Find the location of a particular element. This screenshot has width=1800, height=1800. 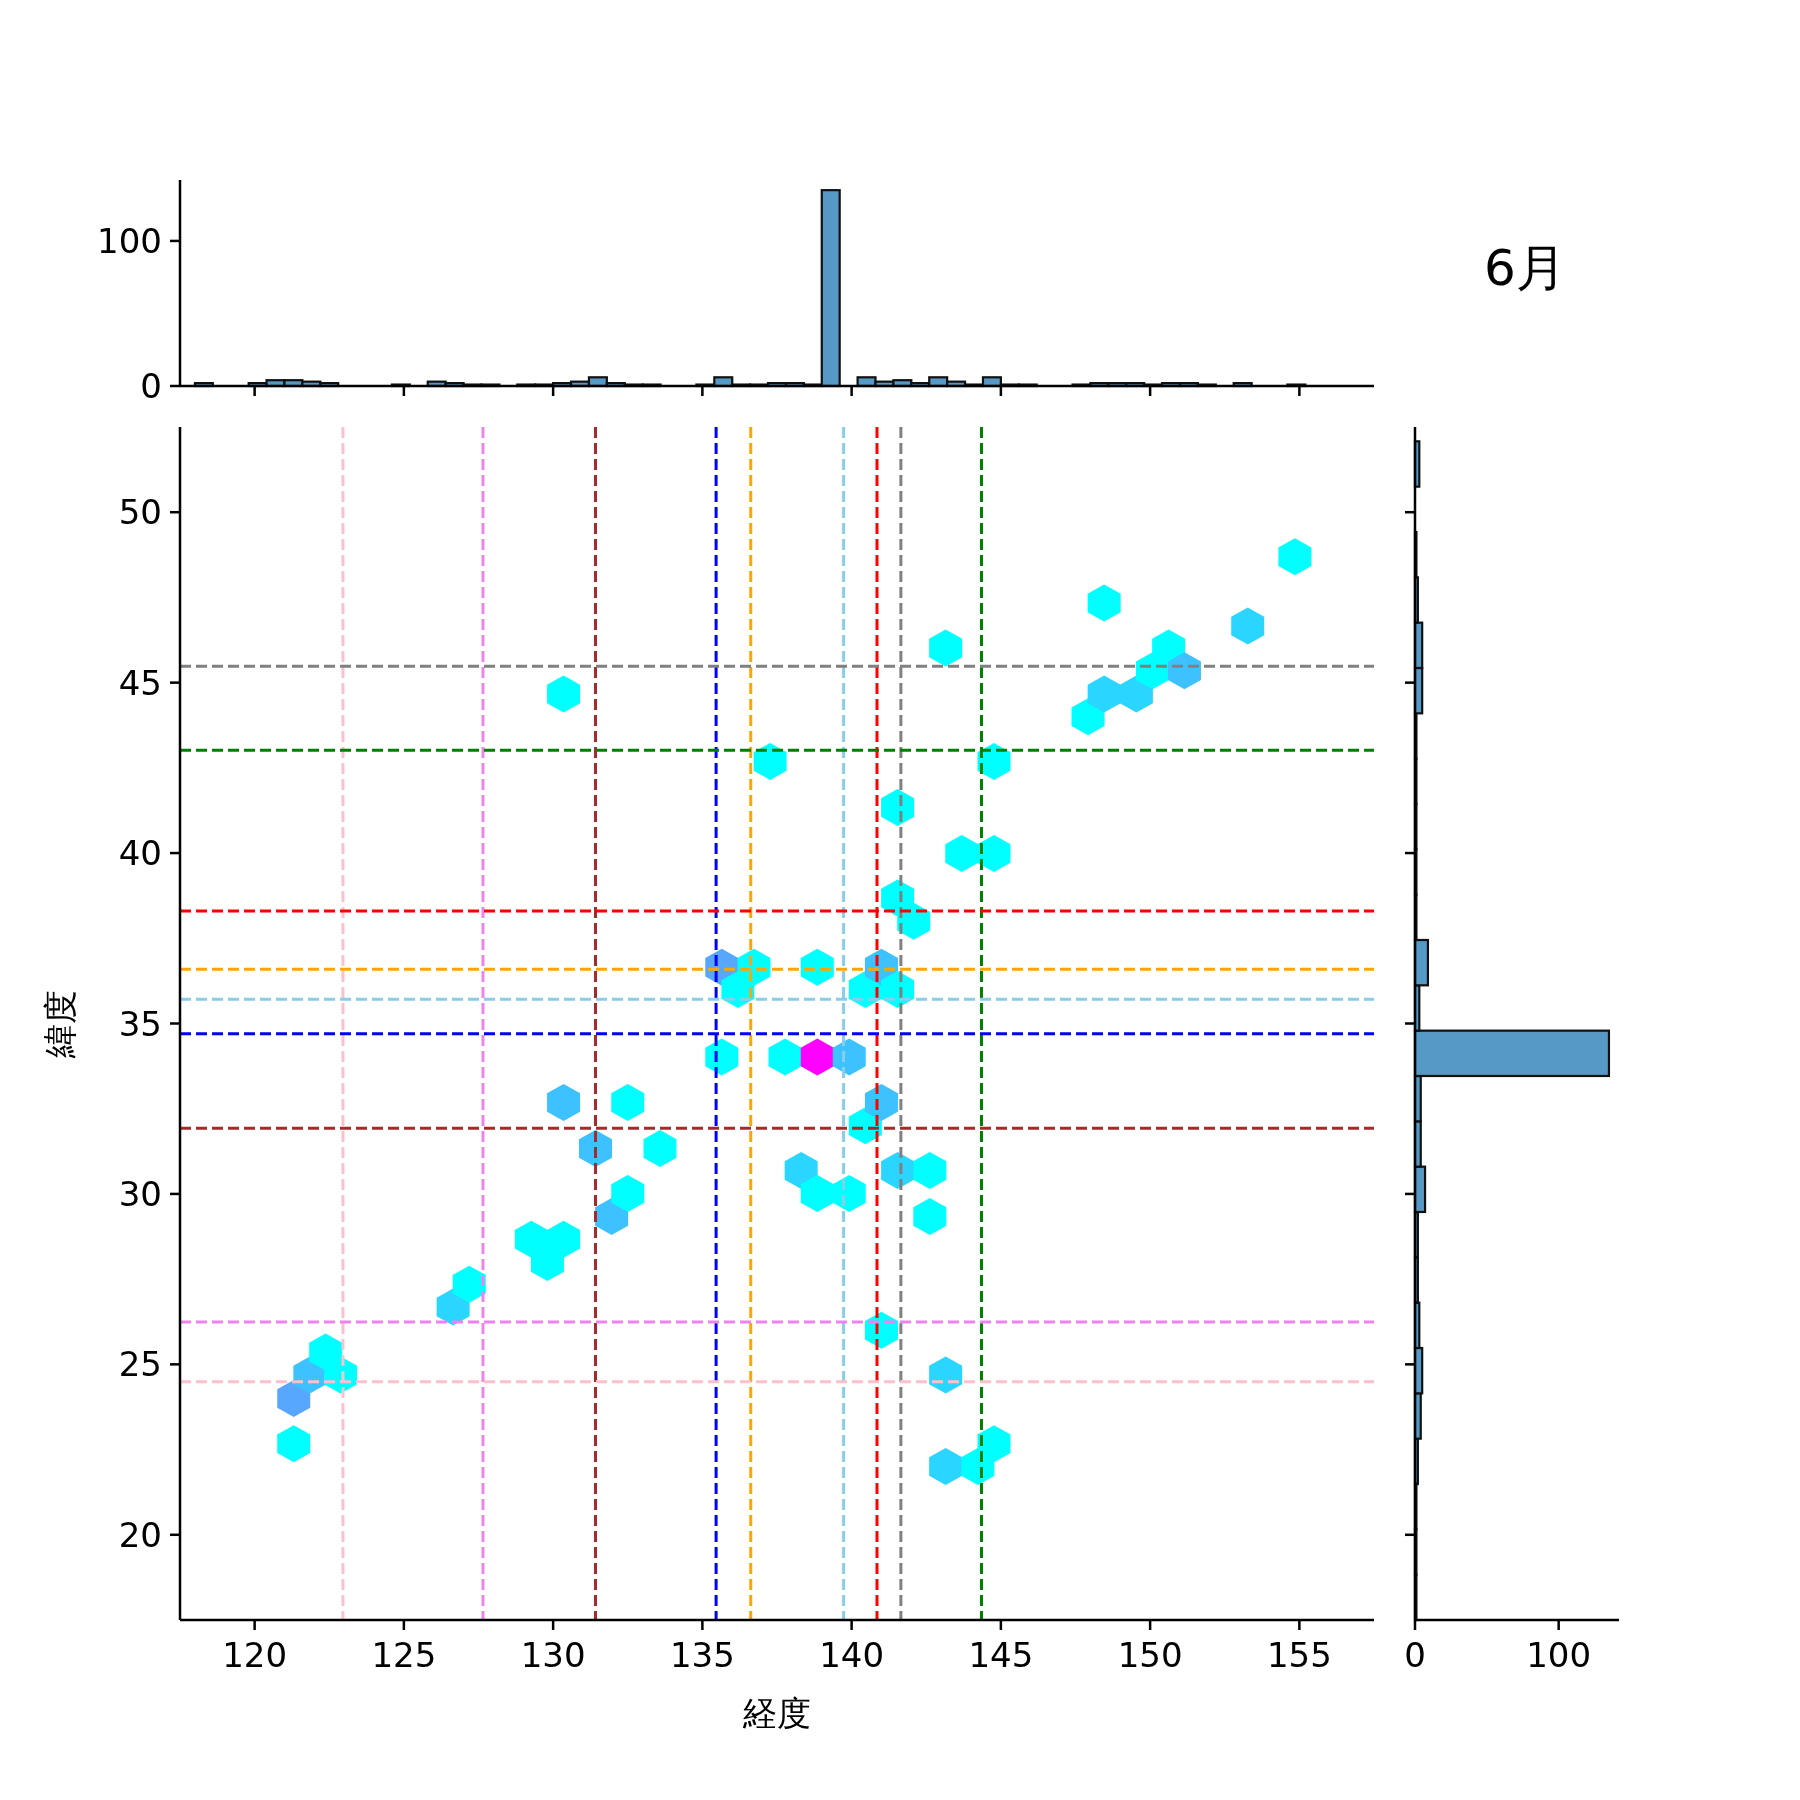

x-tick-label: 150 is located at coordinates (1150, 1655).